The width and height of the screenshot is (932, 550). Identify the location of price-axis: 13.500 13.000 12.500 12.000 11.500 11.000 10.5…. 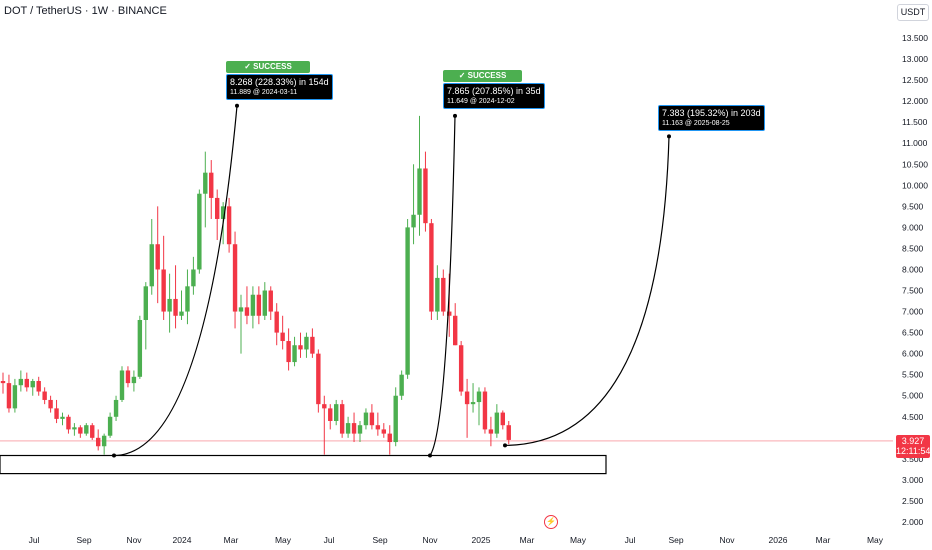
(915, 280).